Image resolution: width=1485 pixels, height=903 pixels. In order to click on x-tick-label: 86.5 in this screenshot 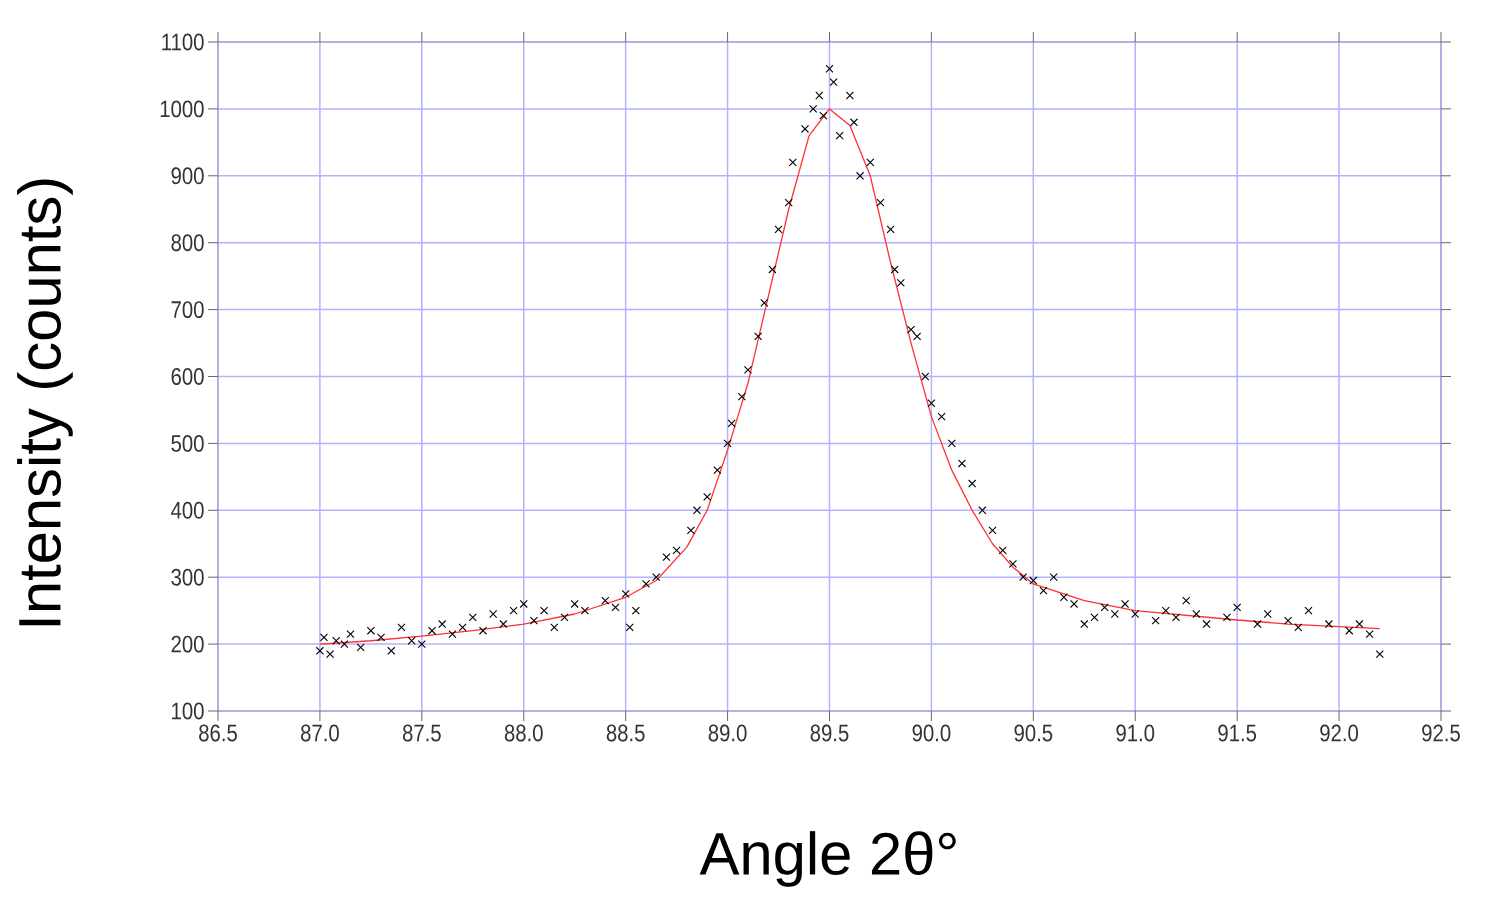, I will do `click(218, 733)`.